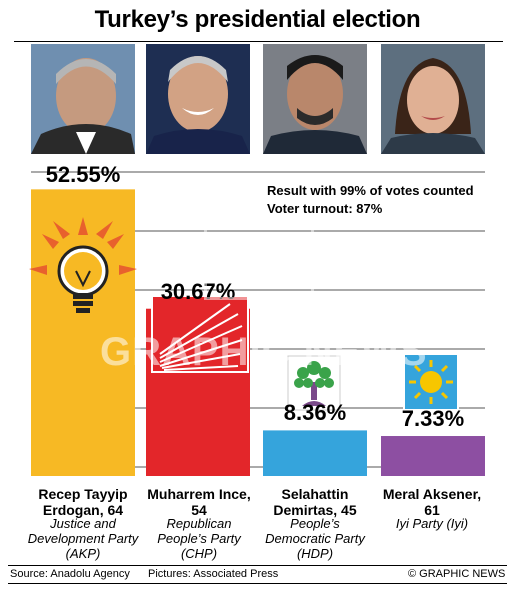  What do you see at coordinates (433, 456) in the screenshot?
I see `bar-aksener` at bounding box center [433, 456].